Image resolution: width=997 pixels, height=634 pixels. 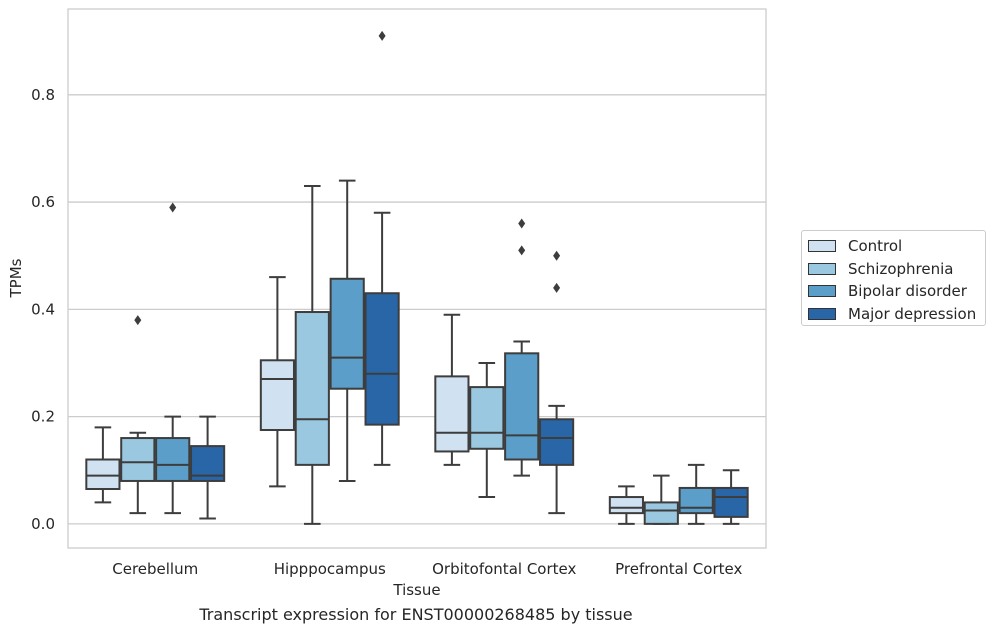 I want to click on y-axis-label: TPMs, so click(x=16, y=278).